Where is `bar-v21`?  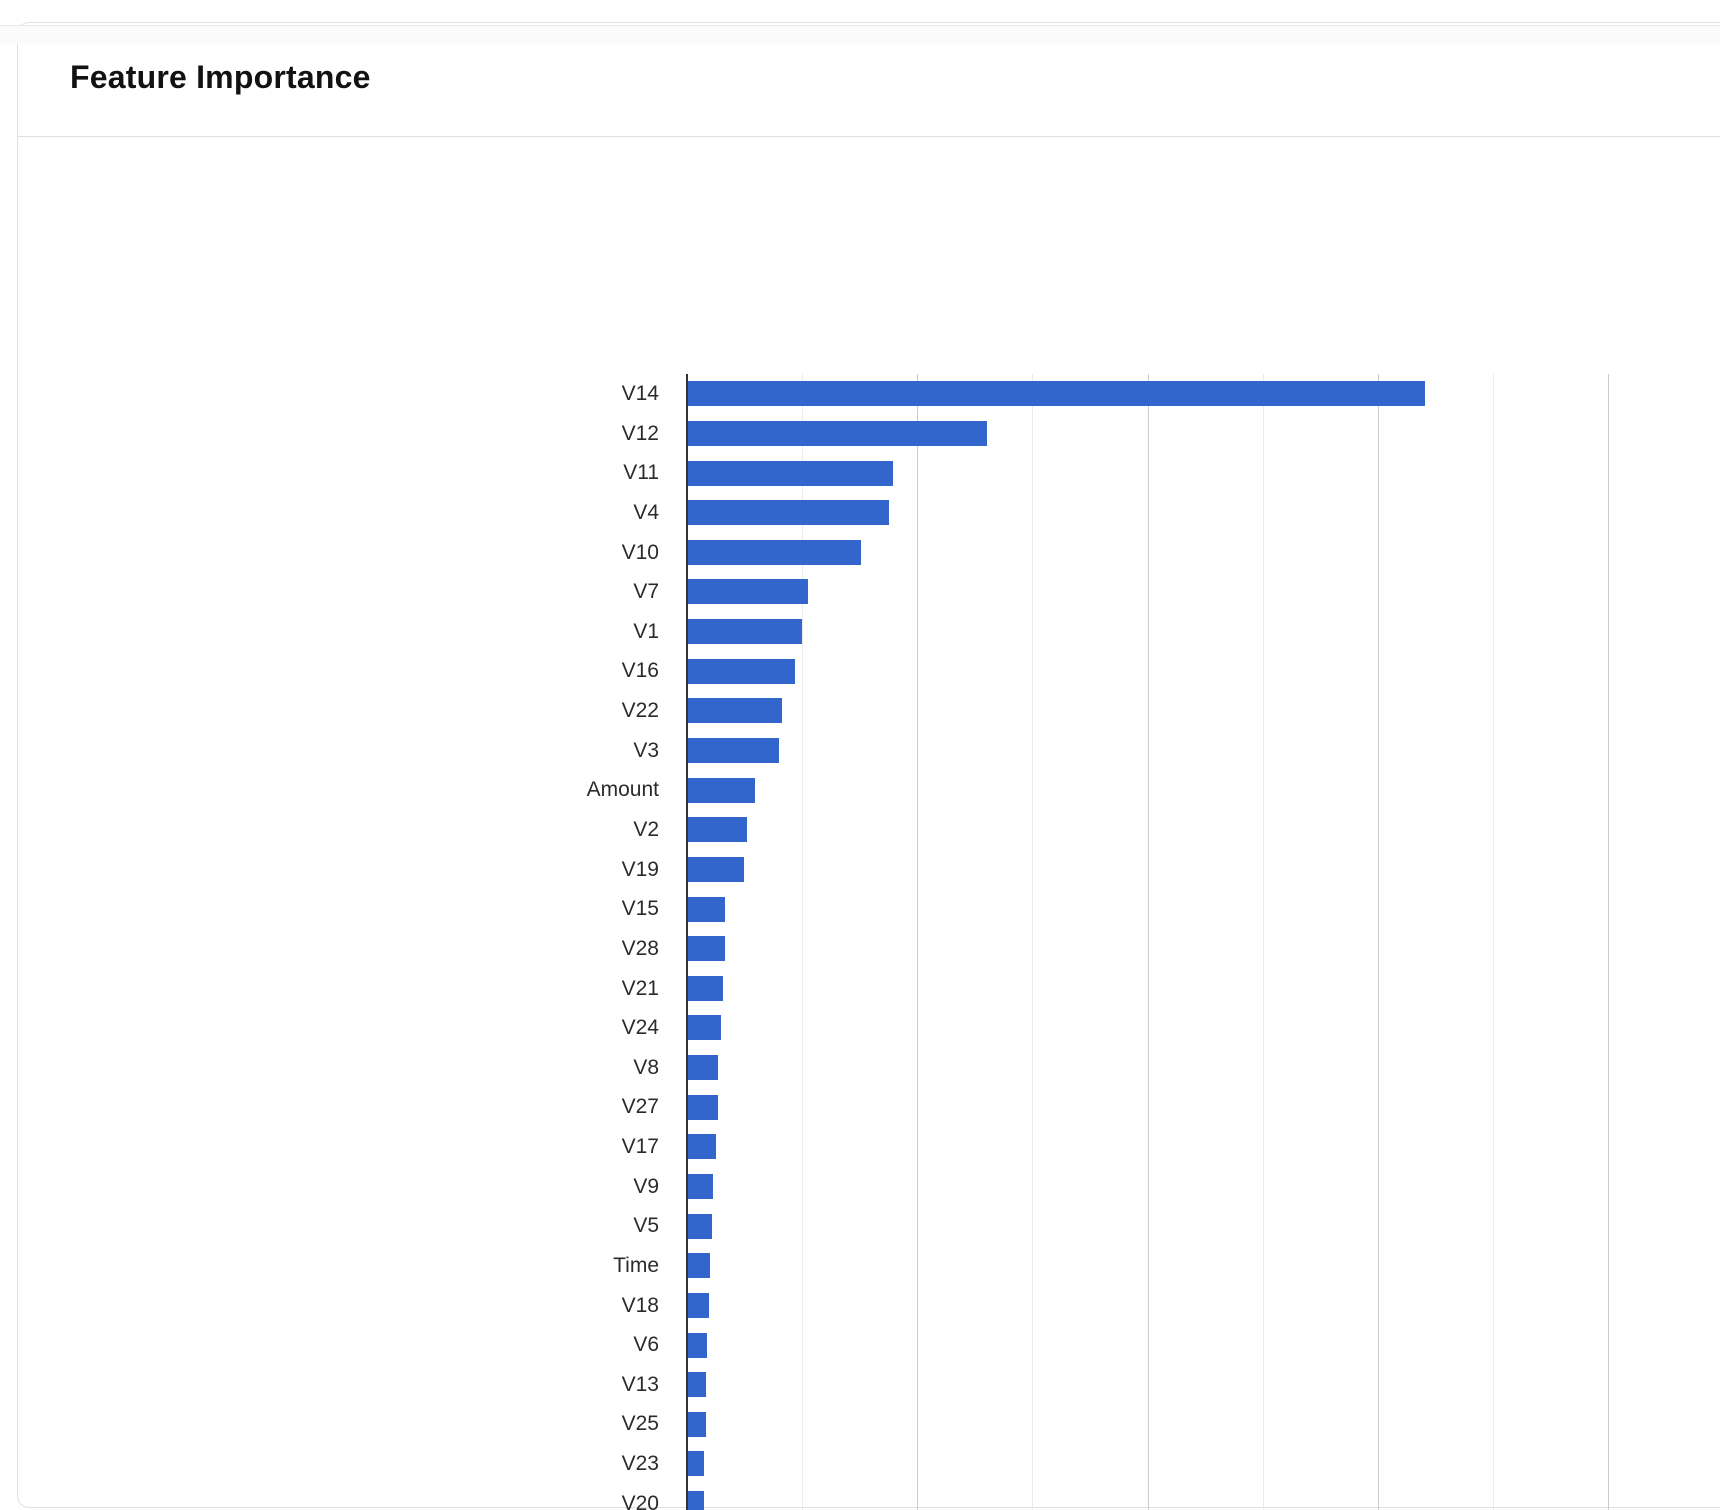
bar-v21 is located at coordinates (705, 988).